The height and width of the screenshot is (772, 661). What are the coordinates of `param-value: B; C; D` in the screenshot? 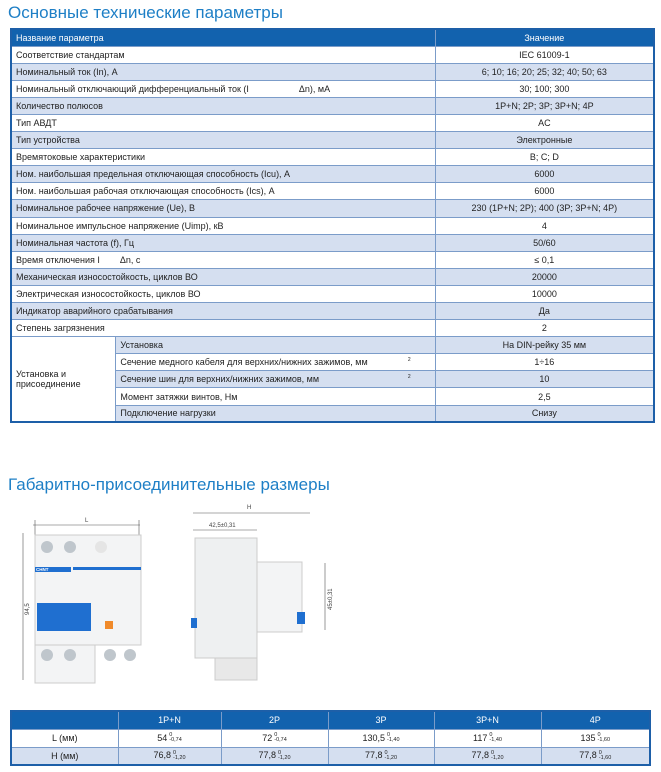 It's located at (544, 157).